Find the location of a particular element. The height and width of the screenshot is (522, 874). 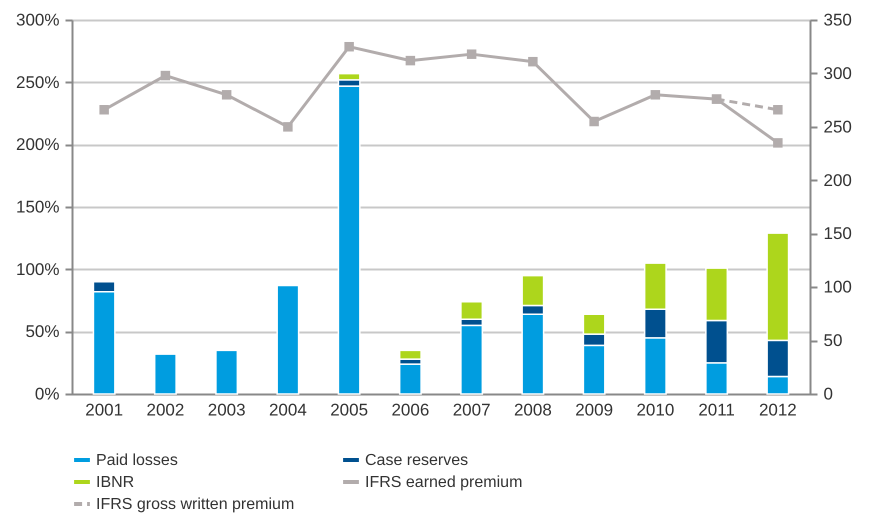

y-tick-label: 250% is located at coordinates (38, 82).